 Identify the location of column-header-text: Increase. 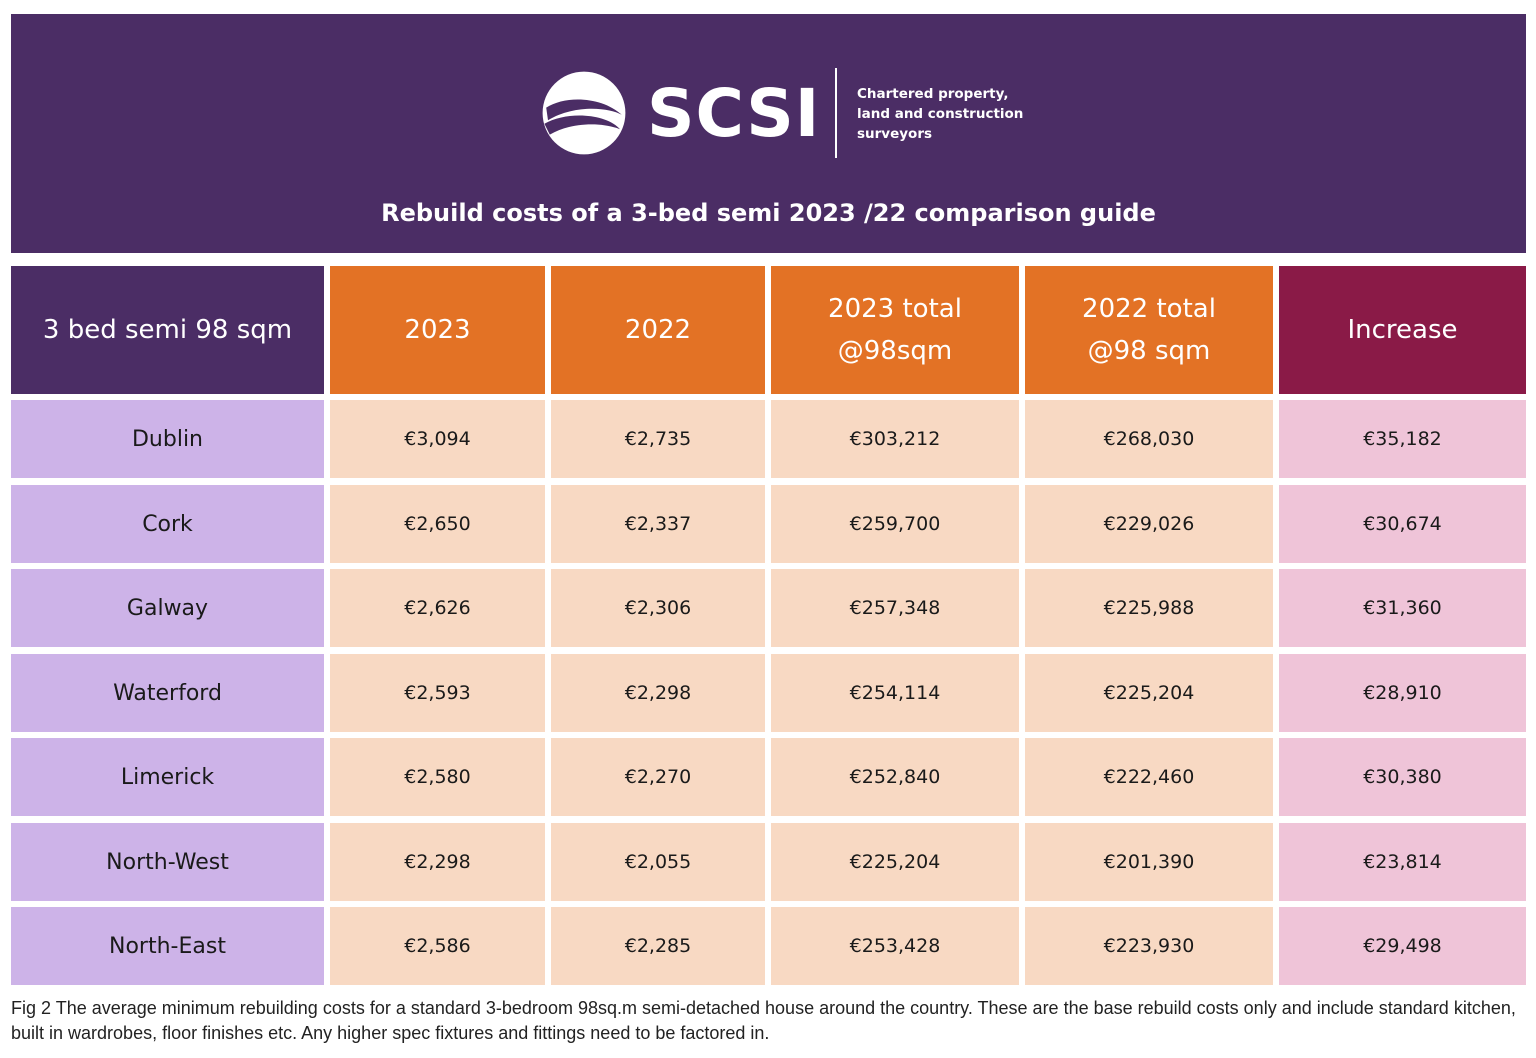
(1402, 330).